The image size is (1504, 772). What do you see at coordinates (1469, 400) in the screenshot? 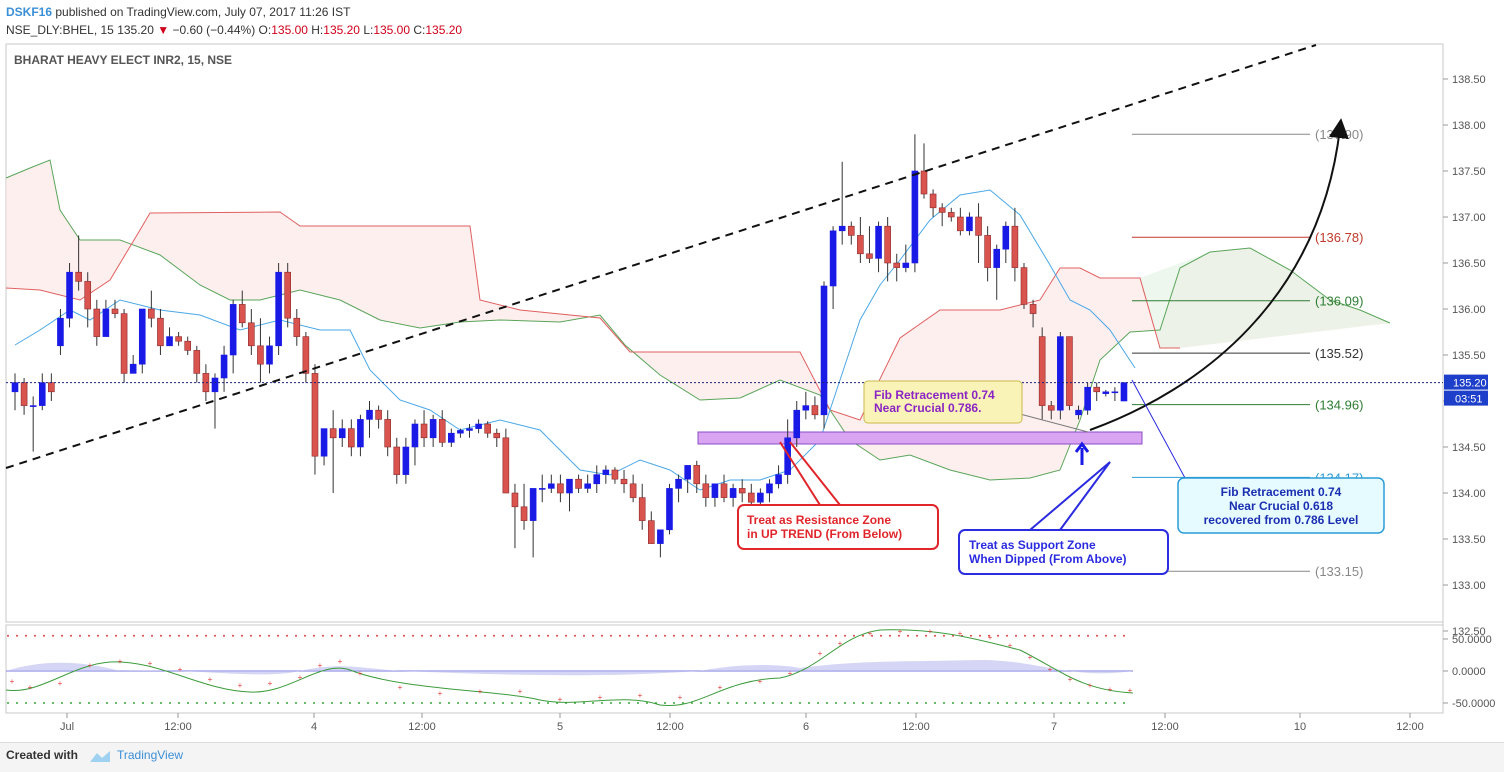
I see `countdown-label: 03:51` at bounding box center [1469, 400].